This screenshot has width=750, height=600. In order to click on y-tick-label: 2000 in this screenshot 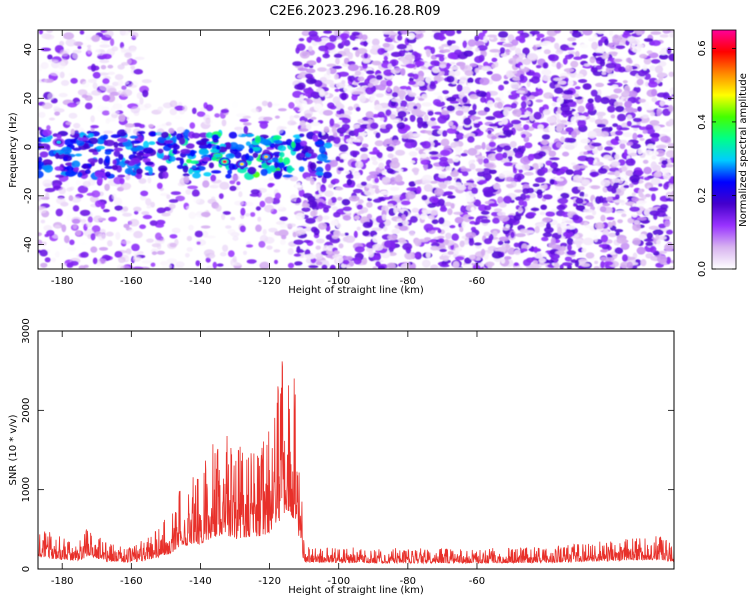, I will do `click(26, 410)`.